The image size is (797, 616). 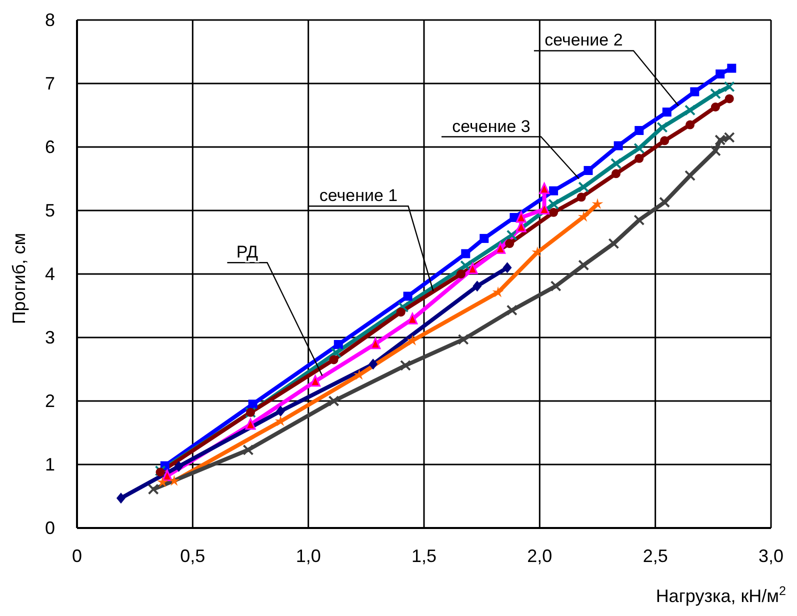 What do you see at coordinates (49, 210) in the screenshot?
I see `y-tick-label: 5` at bounding box center [49, 210].